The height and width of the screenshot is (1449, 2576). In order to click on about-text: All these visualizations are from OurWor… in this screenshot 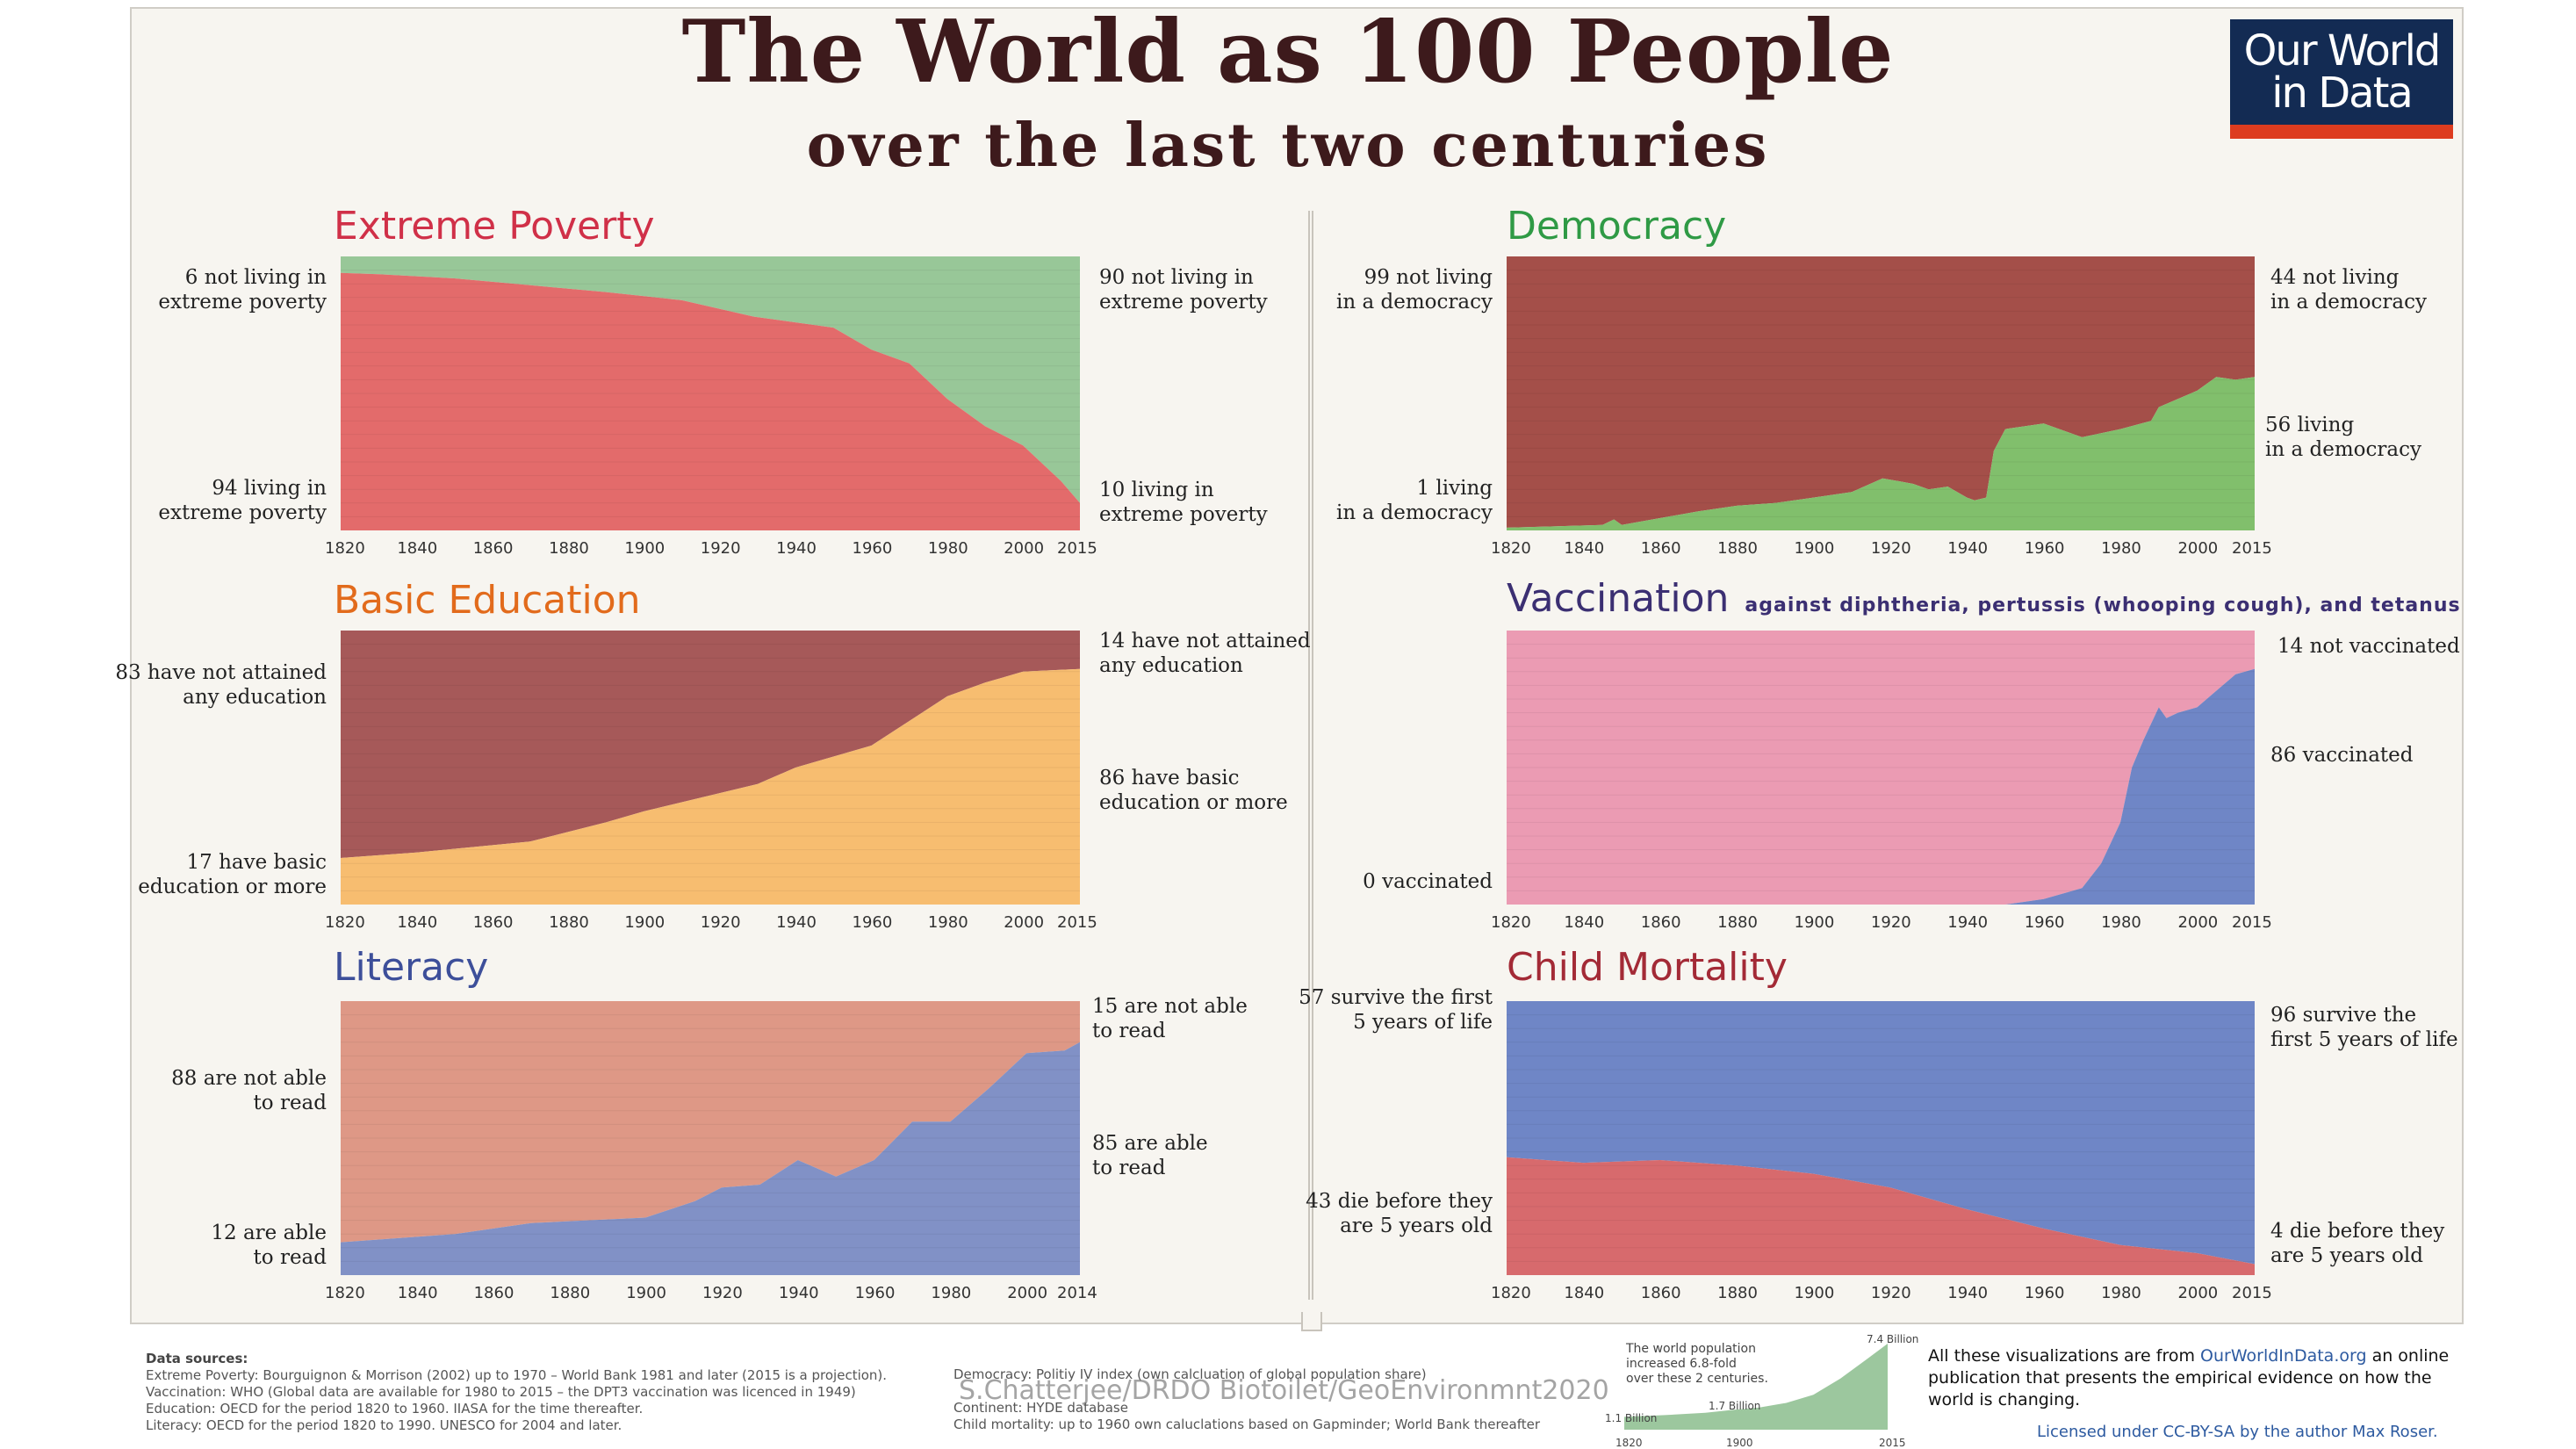, I will do `click(2200, 1378)`.